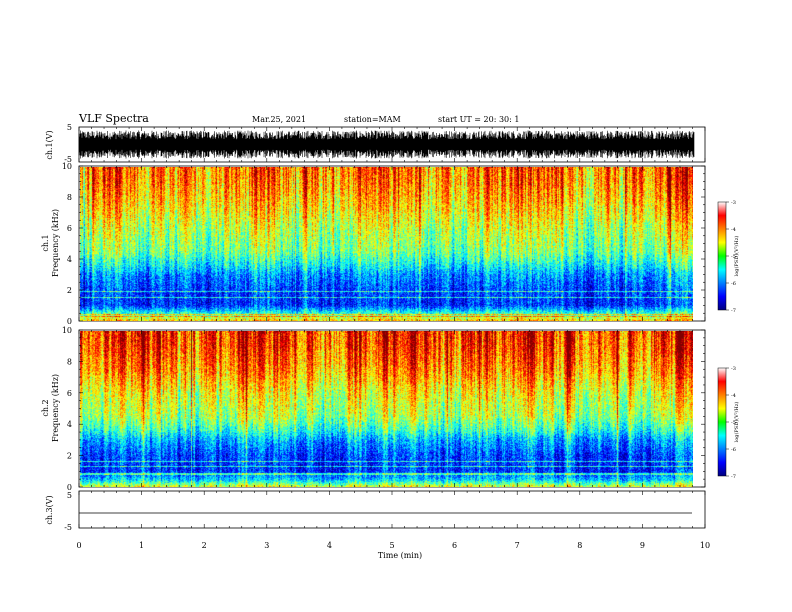 The height and width of the screenshot is (612, 792). I want to click on x-tick-label: 2, so click(204, 545).